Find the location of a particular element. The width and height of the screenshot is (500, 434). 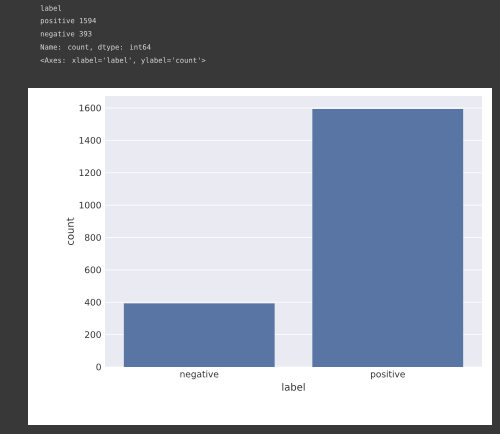

x-tick-label: negative is located at coordinates (199, 375).